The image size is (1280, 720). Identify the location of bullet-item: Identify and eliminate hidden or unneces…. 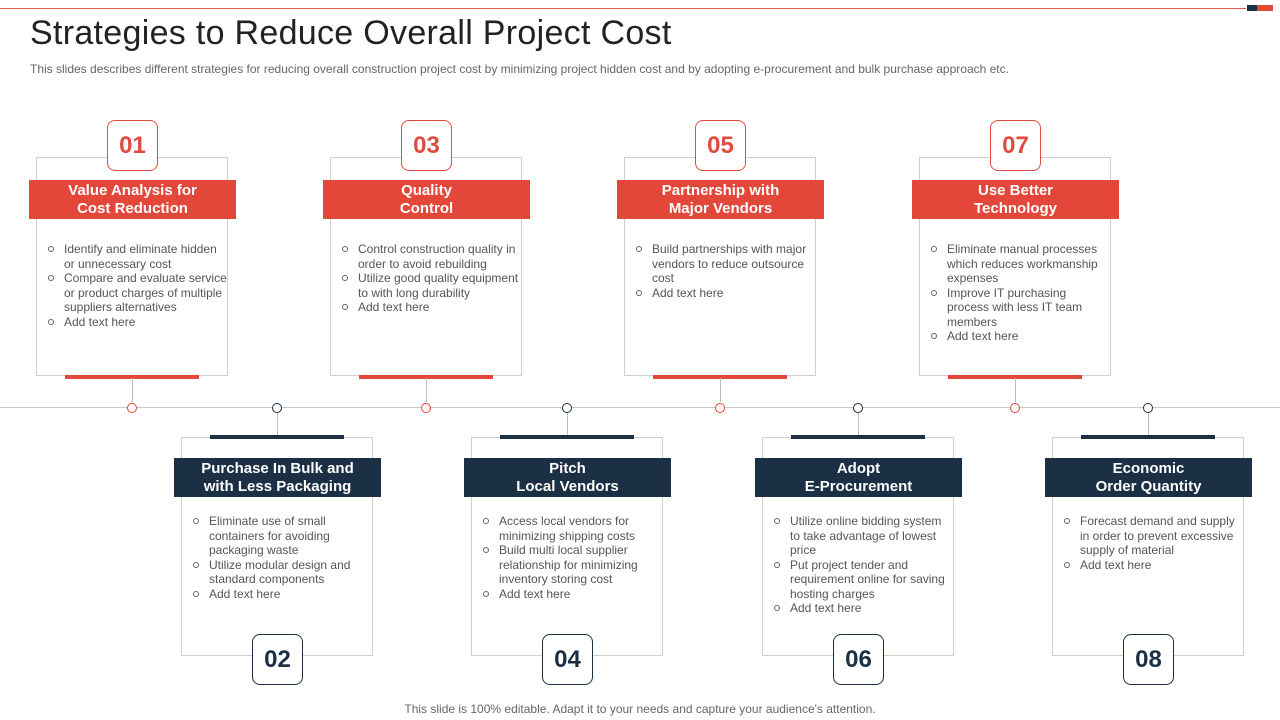
(137, 256).